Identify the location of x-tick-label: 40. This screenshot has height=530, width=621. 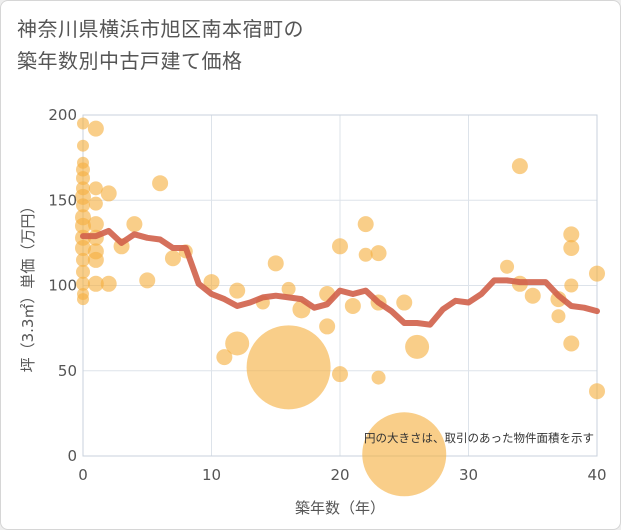
(596, 475).